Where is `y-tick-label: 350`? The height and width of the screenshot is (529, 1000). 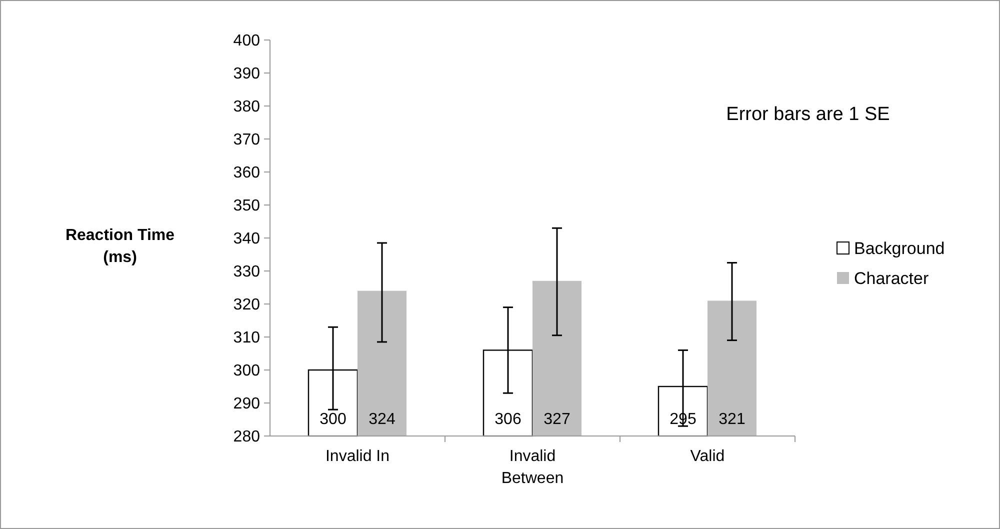 y-tick-label: 350 is located at coordinates (246, 206).